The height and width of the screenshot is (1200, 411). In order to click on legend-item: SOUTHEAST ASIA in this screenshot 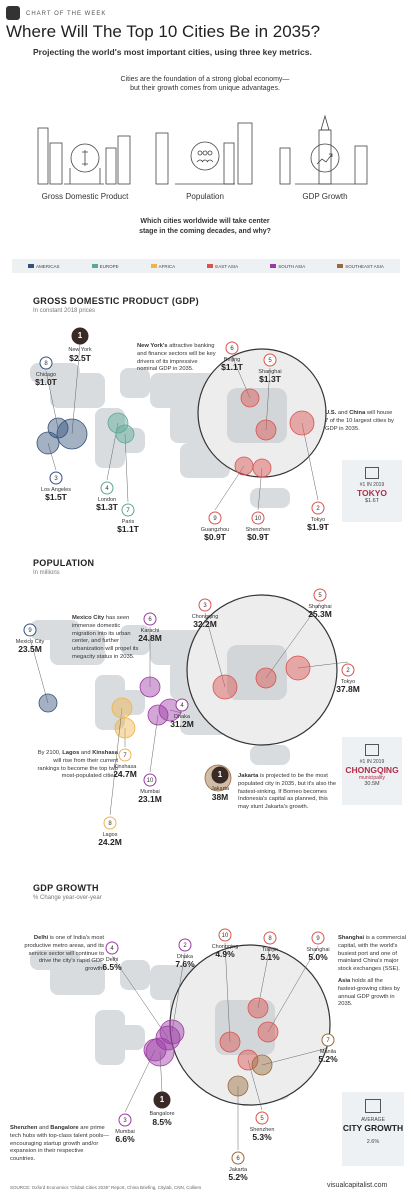, I will do `click(360, 266)`.